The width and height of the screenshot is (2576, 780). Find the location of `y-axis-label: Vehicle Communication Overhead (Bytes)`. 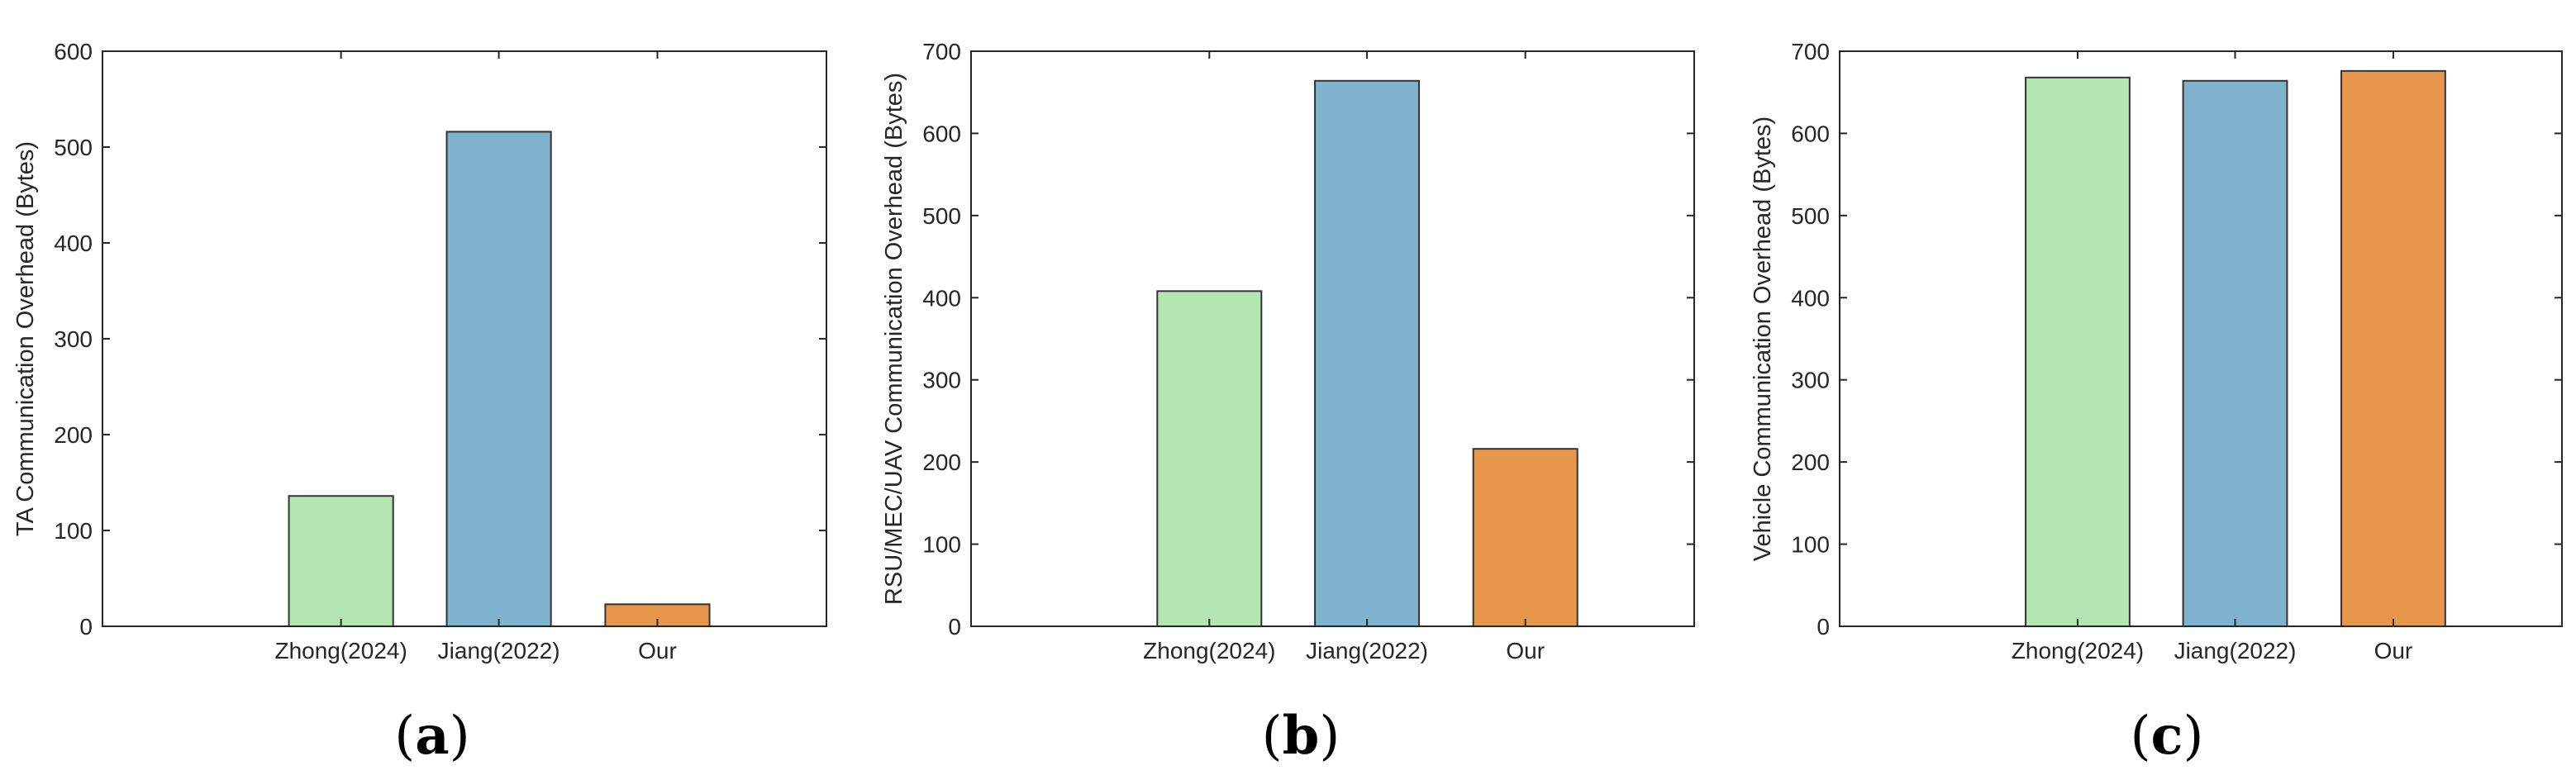

y-axis-label: Vehicle Communication Overhead (Bytes) is located at coordinates (1763, 339).